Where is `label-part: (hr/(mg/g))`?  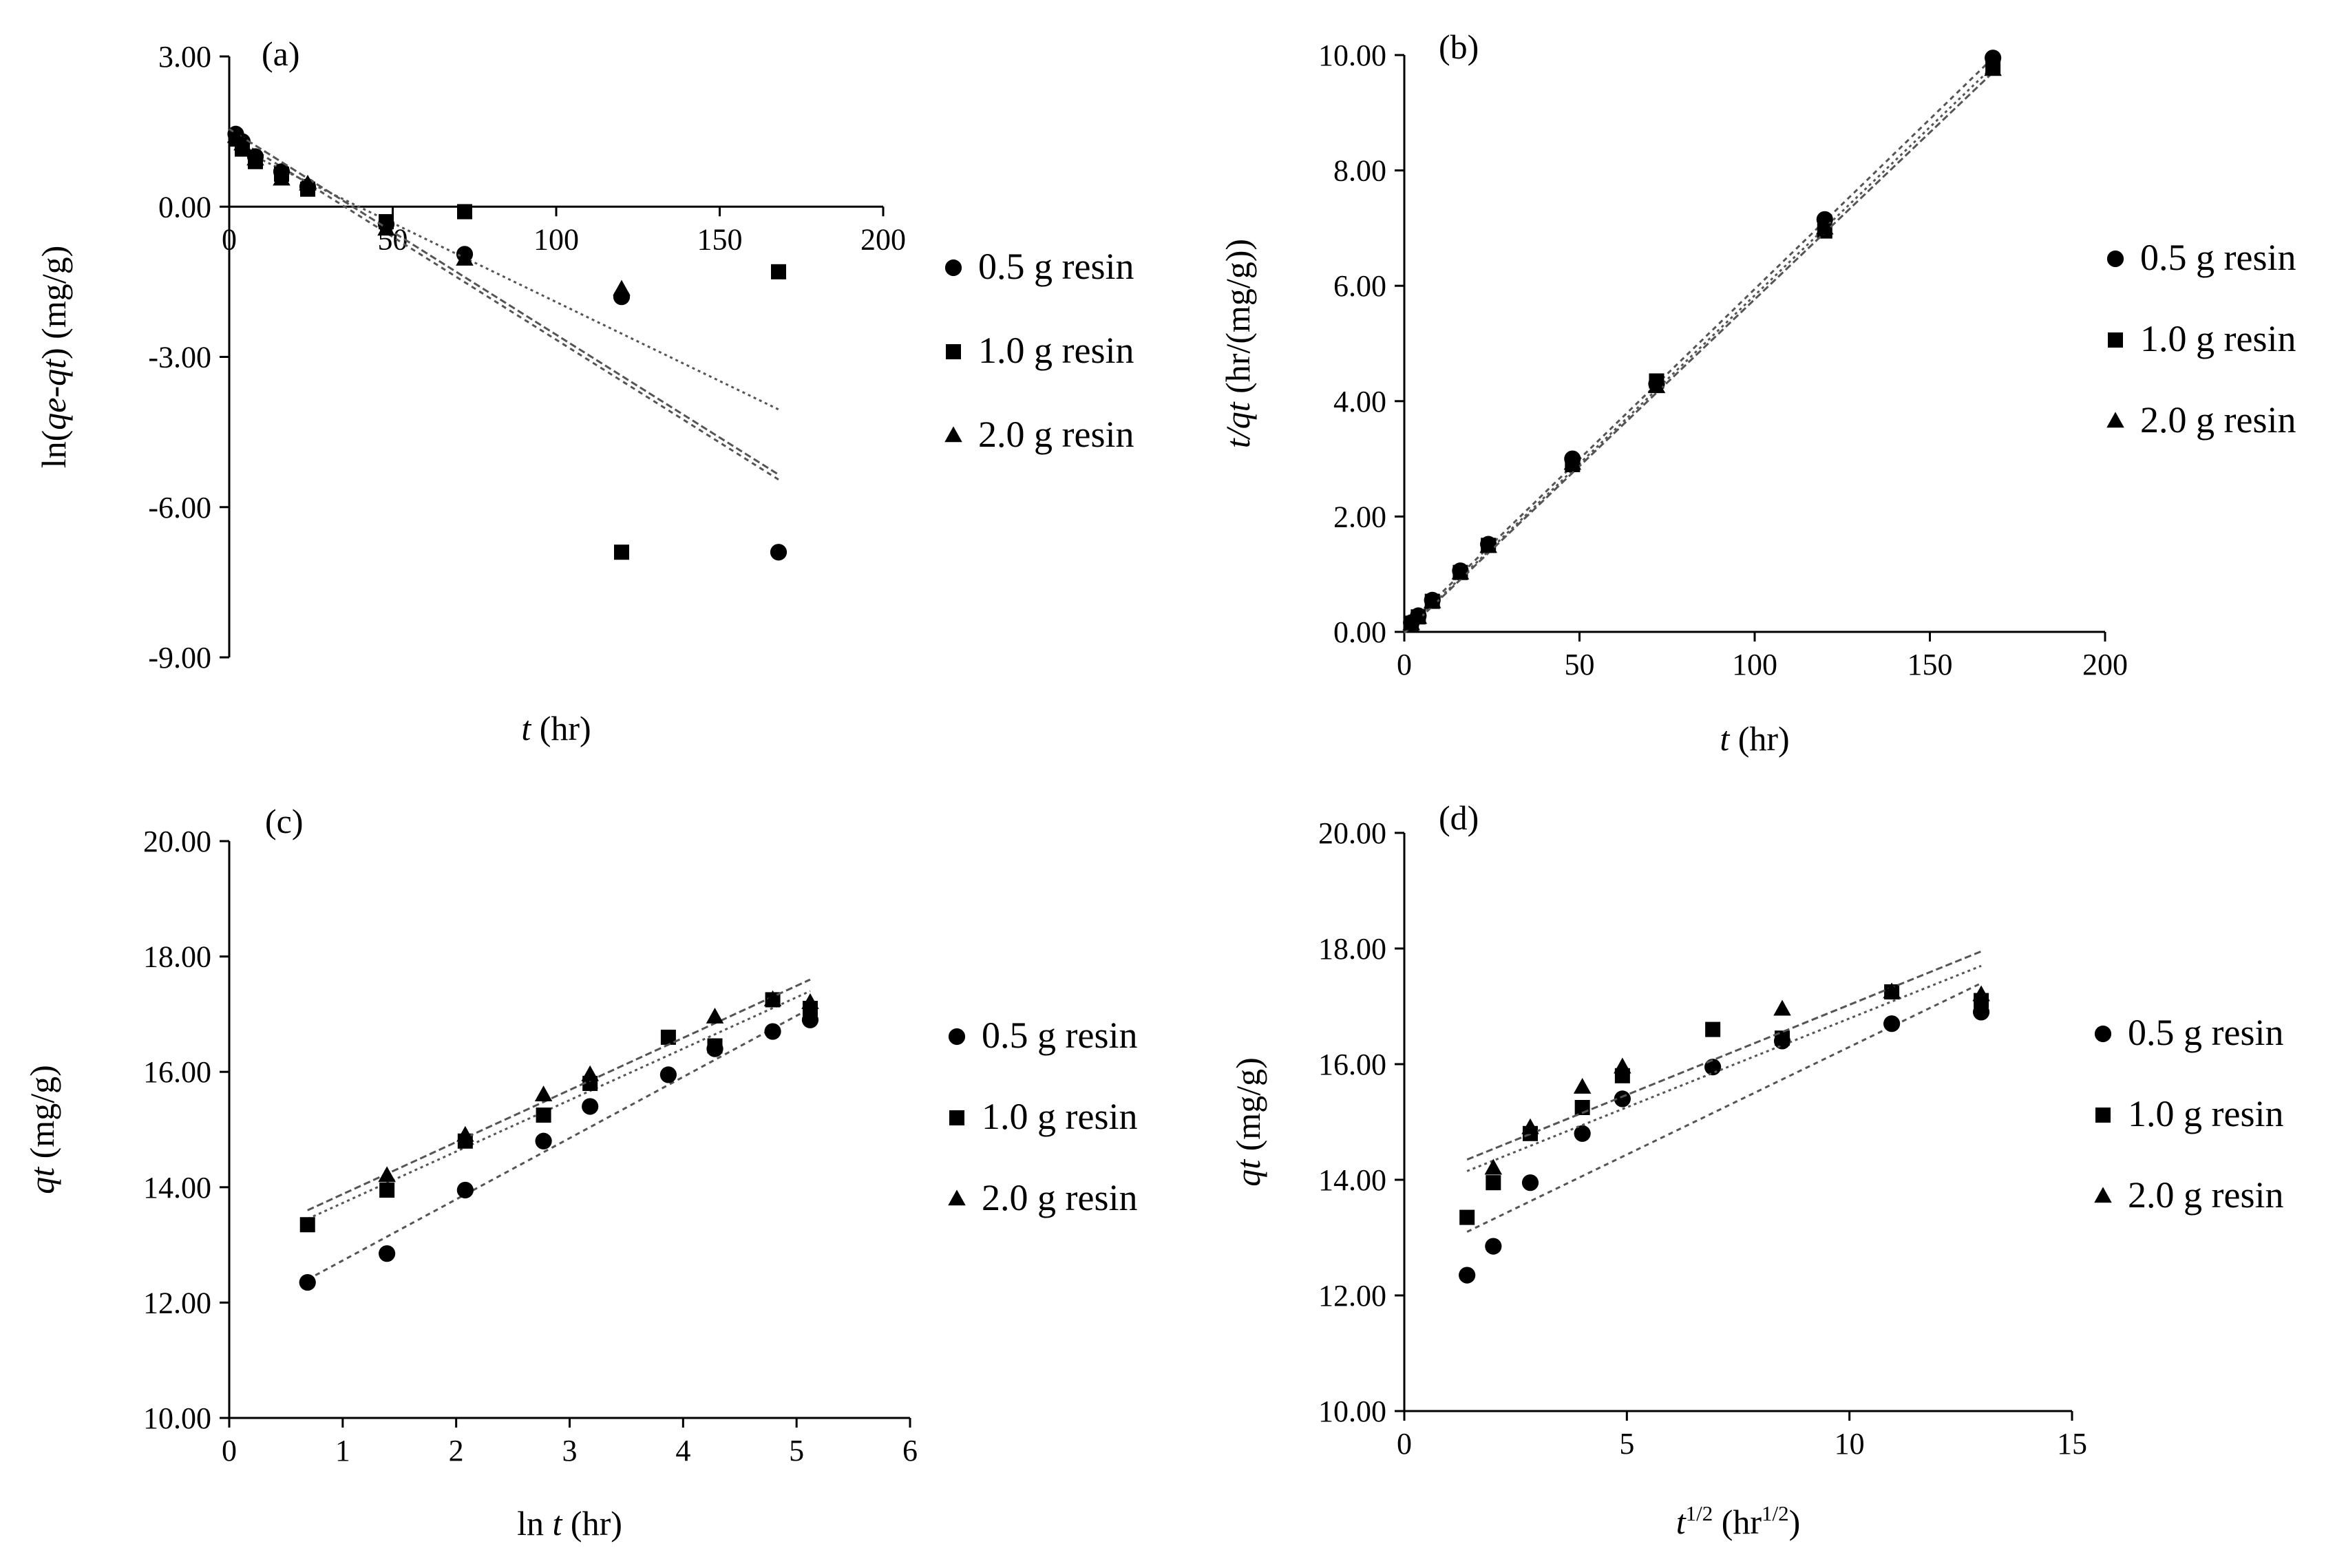
label-part: (hr/(mg/g)) is located at coordinates (1237, 320).